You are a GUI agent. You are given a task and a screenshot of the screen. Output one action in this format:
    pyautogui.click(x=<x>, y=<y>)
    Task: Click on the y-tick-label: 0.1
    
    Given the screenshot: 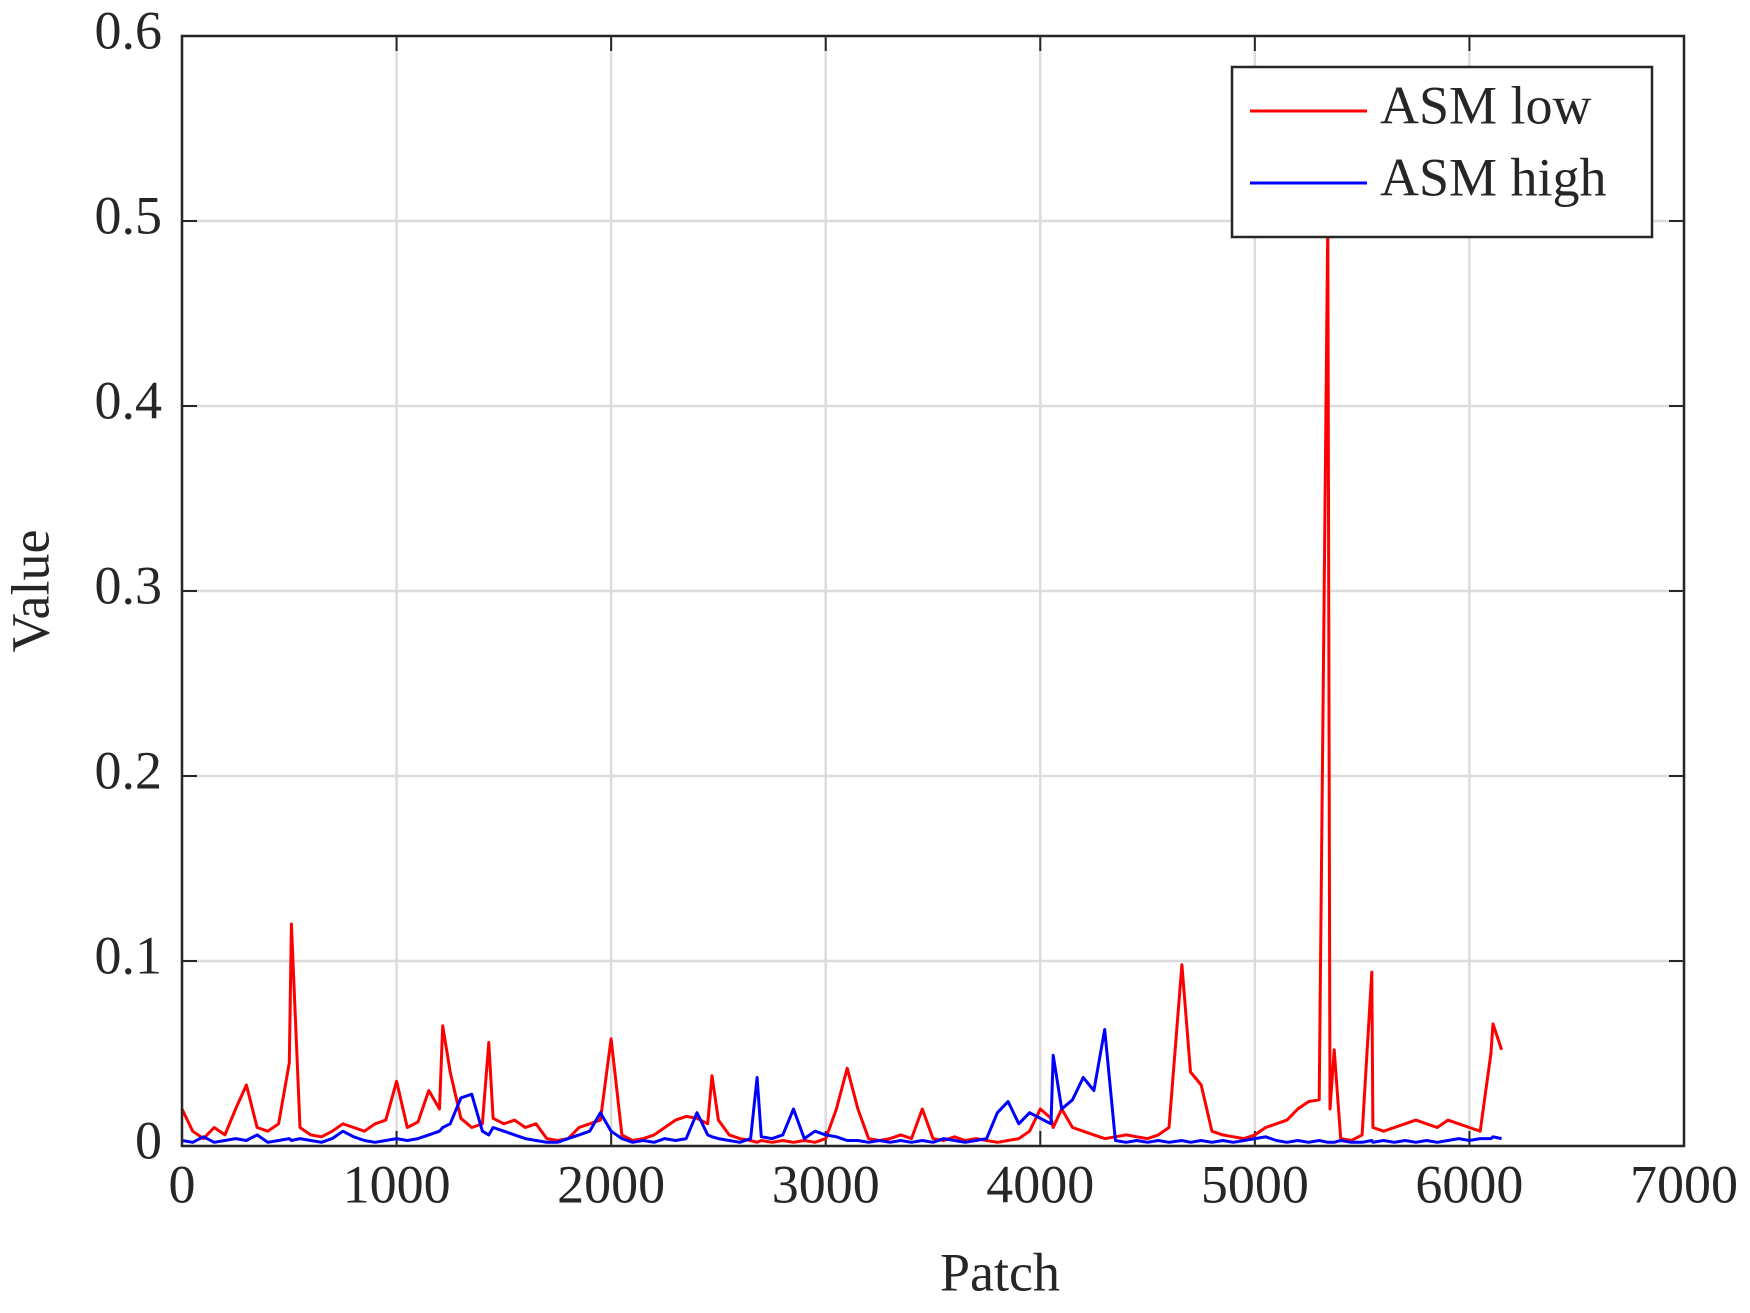 What is the action you would take?
    pyautogui.click(x=129, y=955)
    